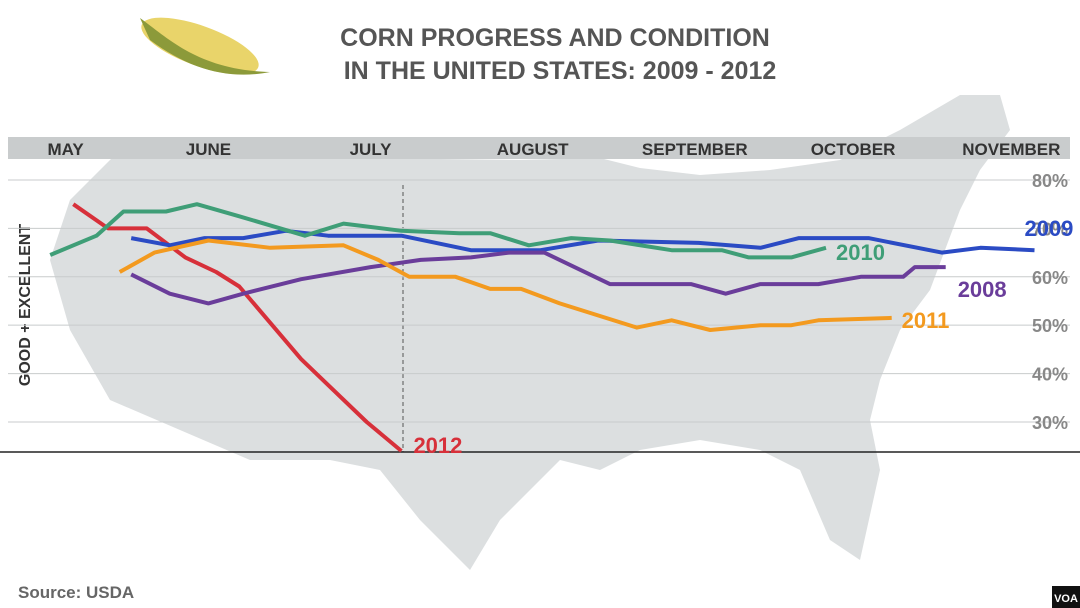 Image resolution: width=1080 pixels, height=608 pixels. Describe the element at coordinates (853, 149) in the screenshot. I see `x-tick-label: OCTOBER` at that location.